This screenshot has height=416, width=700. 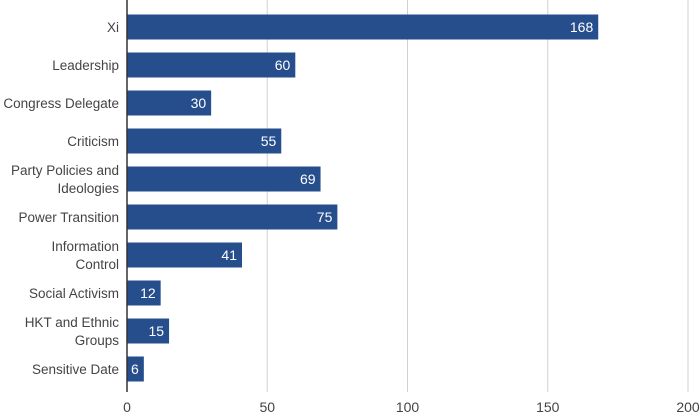 I want to click on x-tick-label: 150, so click(x=548, y=407).